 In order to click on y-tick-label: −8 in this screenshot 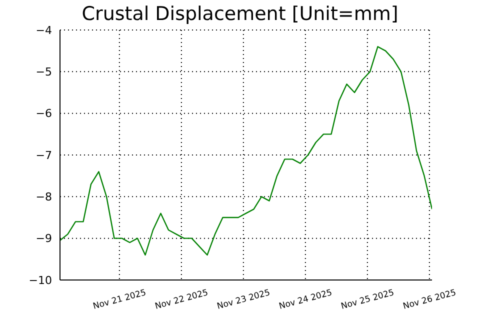, I will do `click(44, 197)`.